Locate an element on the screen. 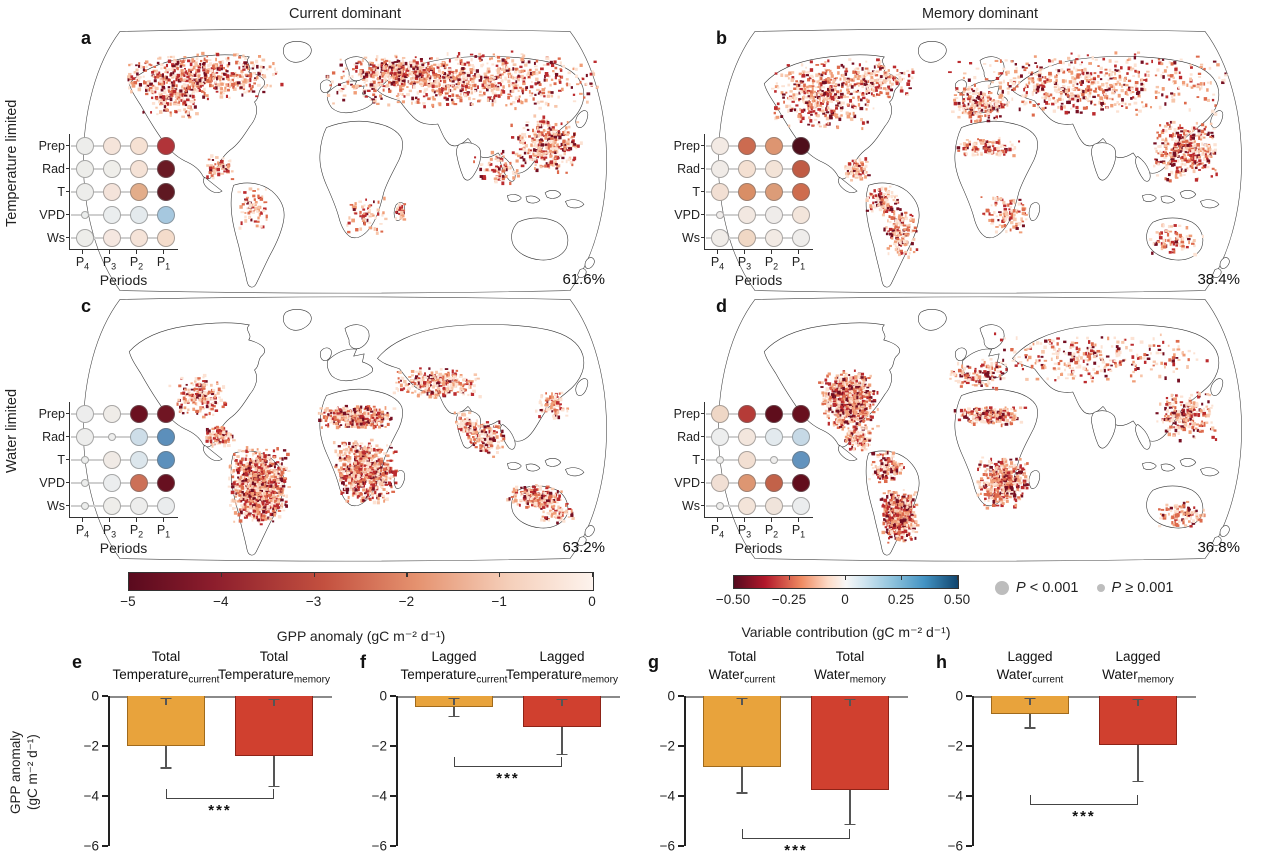 The height and width of the screenshot is (861, 1280). bar-label-current: Lagged Temperaturecurrent is located at coordinates (454, 667).